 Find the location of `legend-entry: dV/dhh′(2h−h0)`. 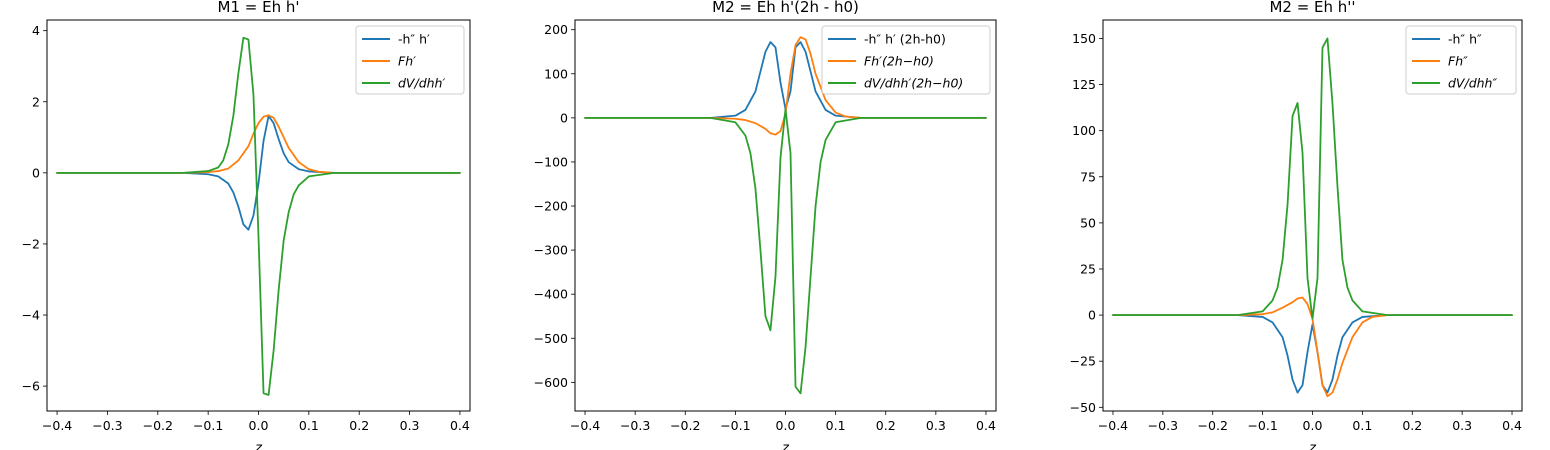

legend-entry: dV/dhh′(2h−h0) is located at coordinates (913, 83).